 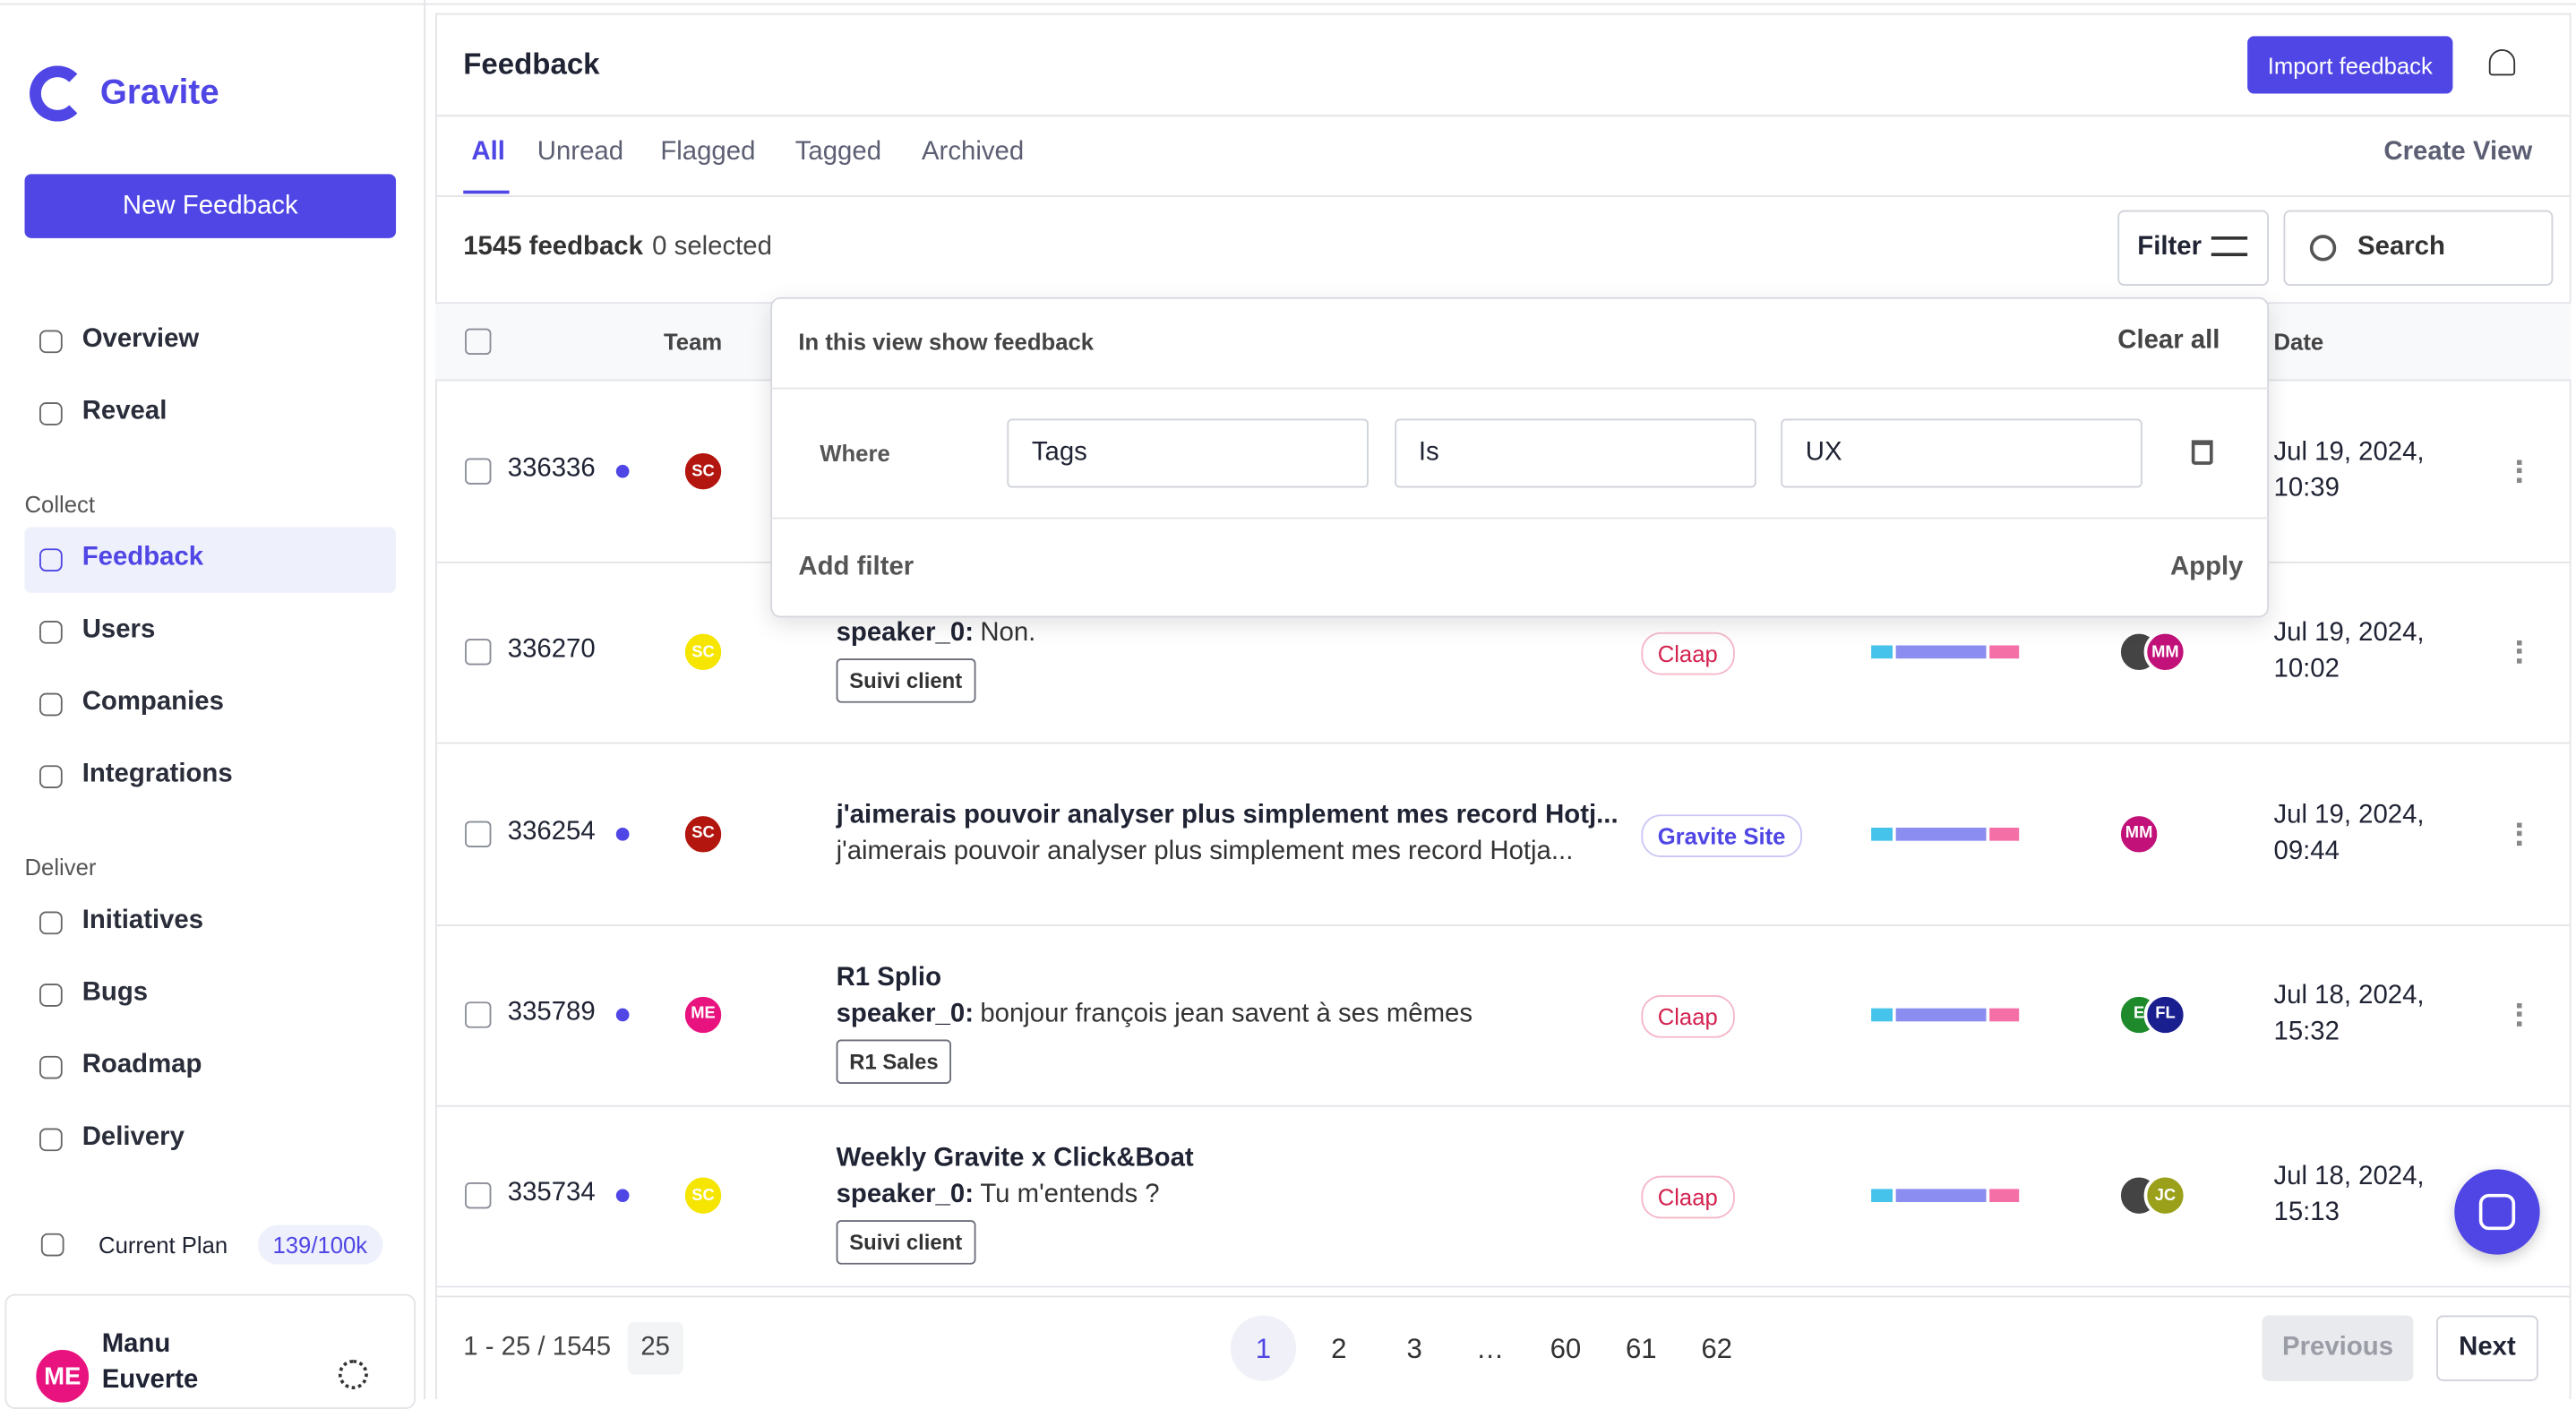 What do you see at coordinates (478, 341) in the screenshot?
I see `header-checkbox` at bounding box center [478, 341].